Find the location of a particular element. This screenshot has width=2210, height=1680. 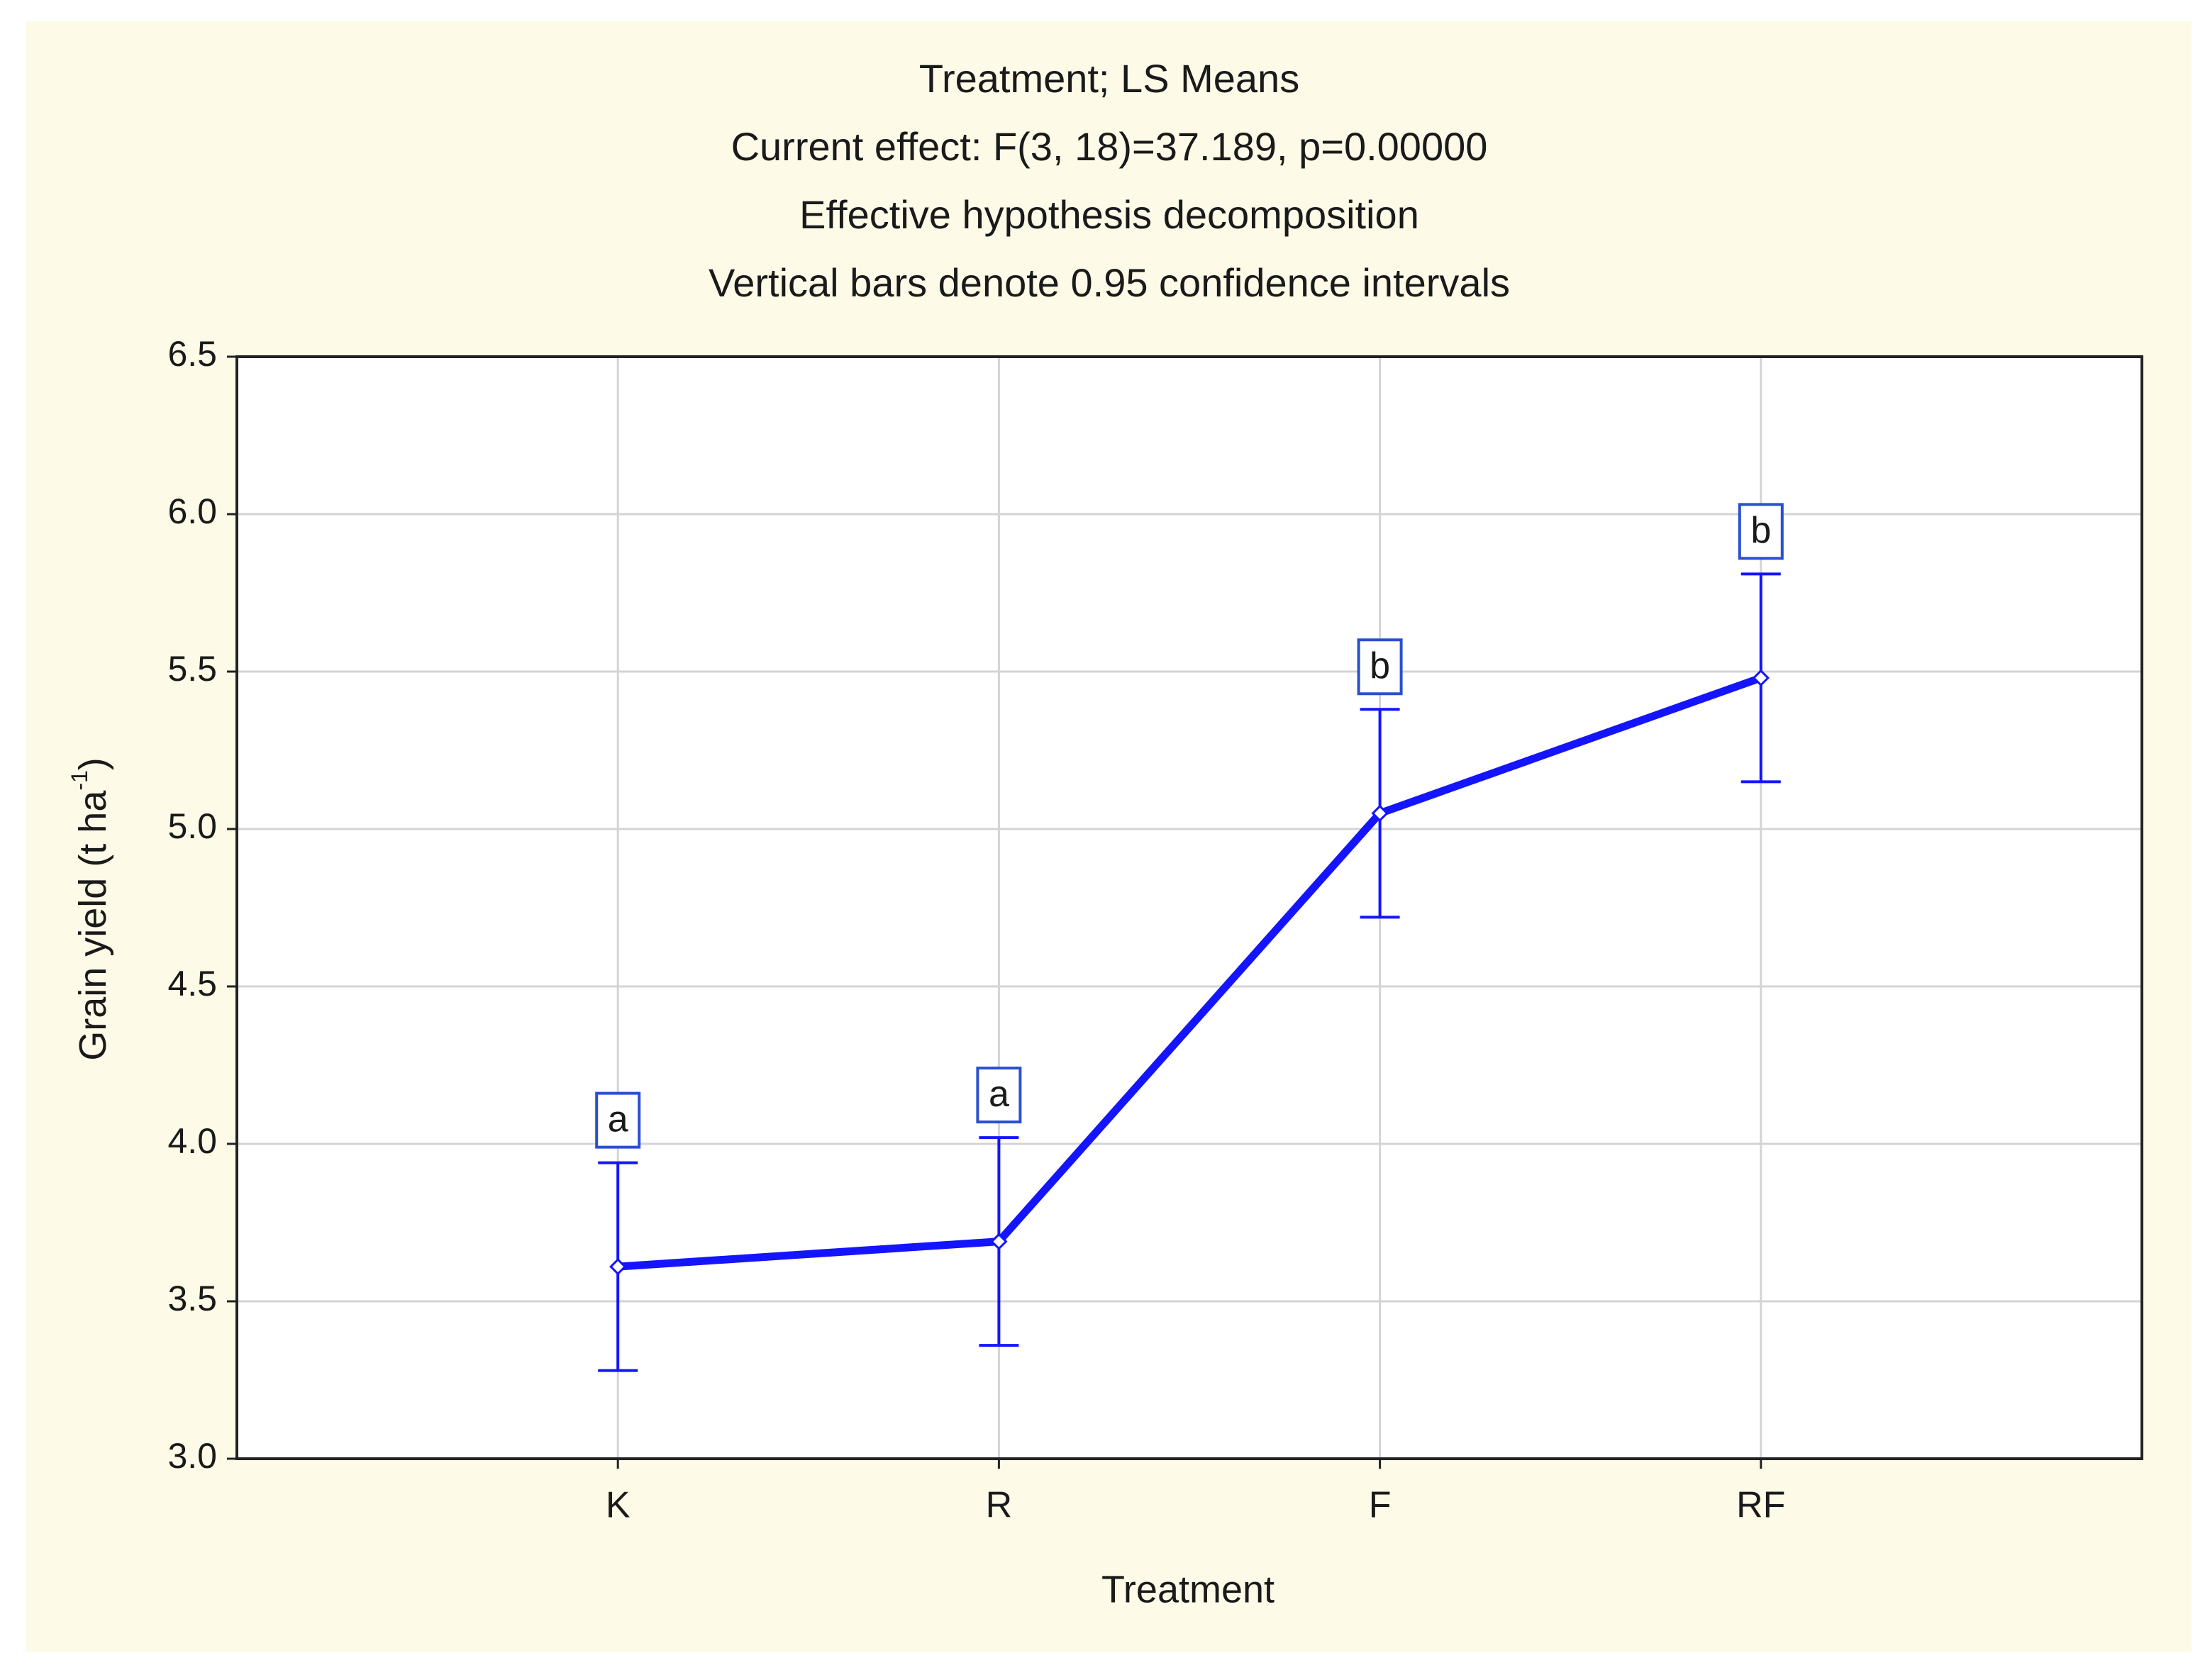

y-tick-label: 4.0 is located at coordinates (192, 1141).